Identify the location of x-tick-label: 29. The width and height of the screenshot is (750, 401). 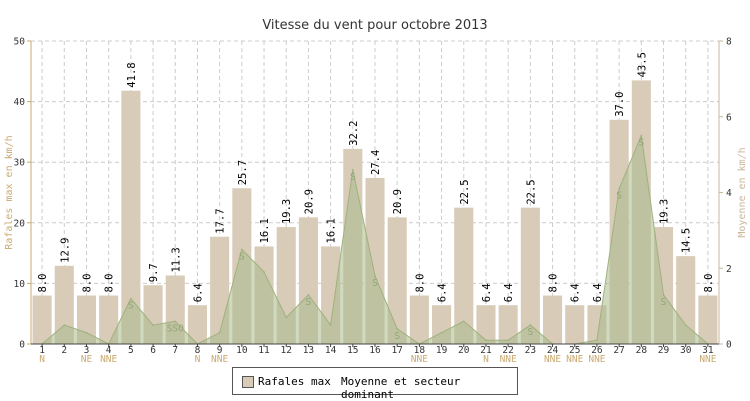
(664, 350).